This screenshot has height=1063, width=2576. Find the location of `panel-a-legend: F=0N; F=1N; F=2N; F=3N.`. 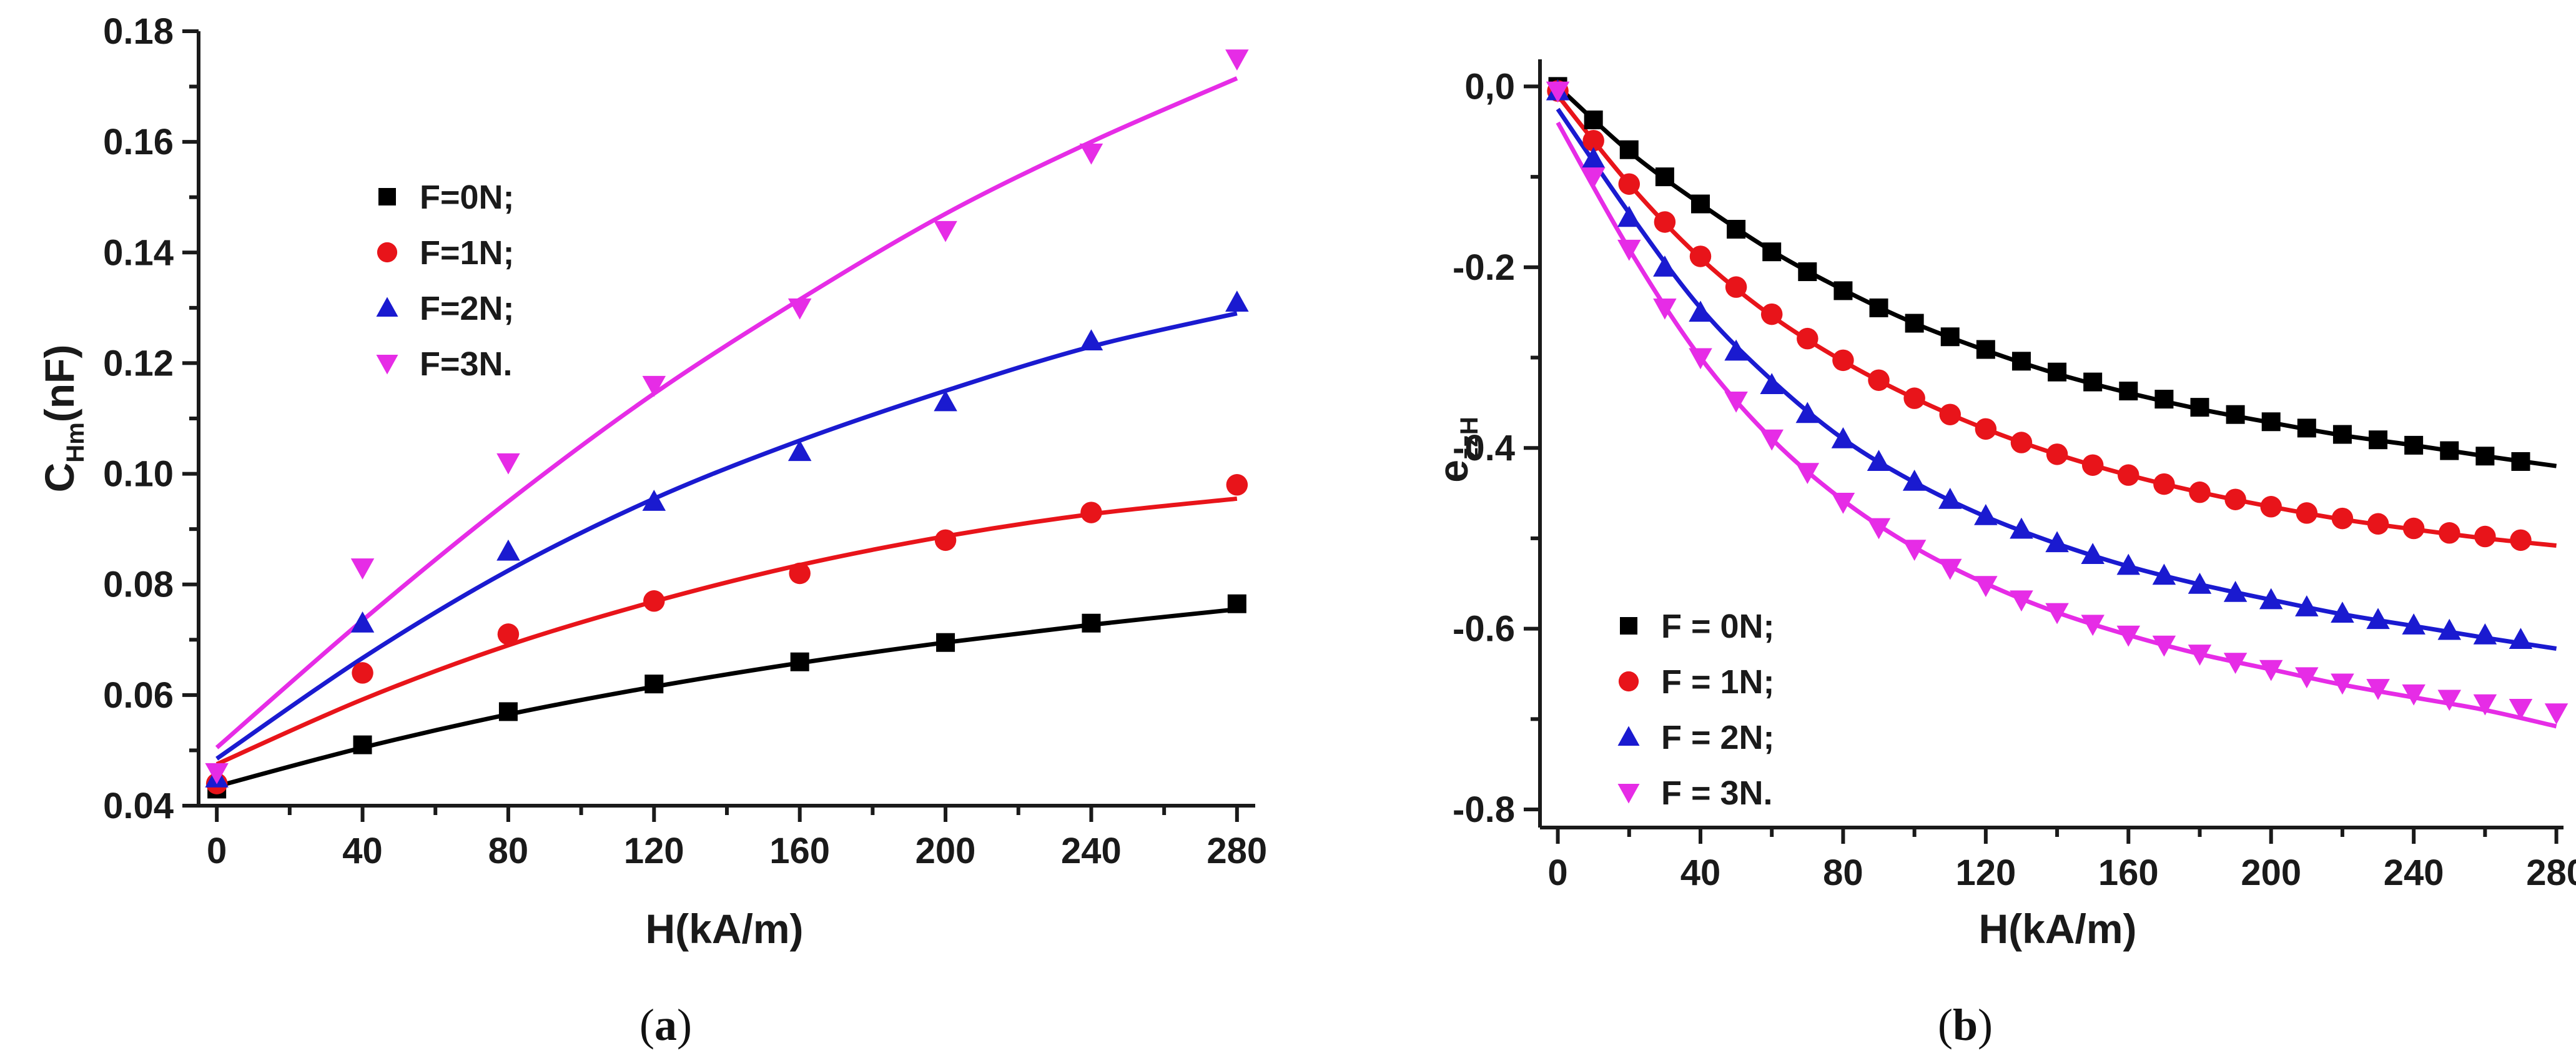

panel-a-legend: F=0N; F=1N; F=2N; F=3N. is located at coordinates (445, 281).